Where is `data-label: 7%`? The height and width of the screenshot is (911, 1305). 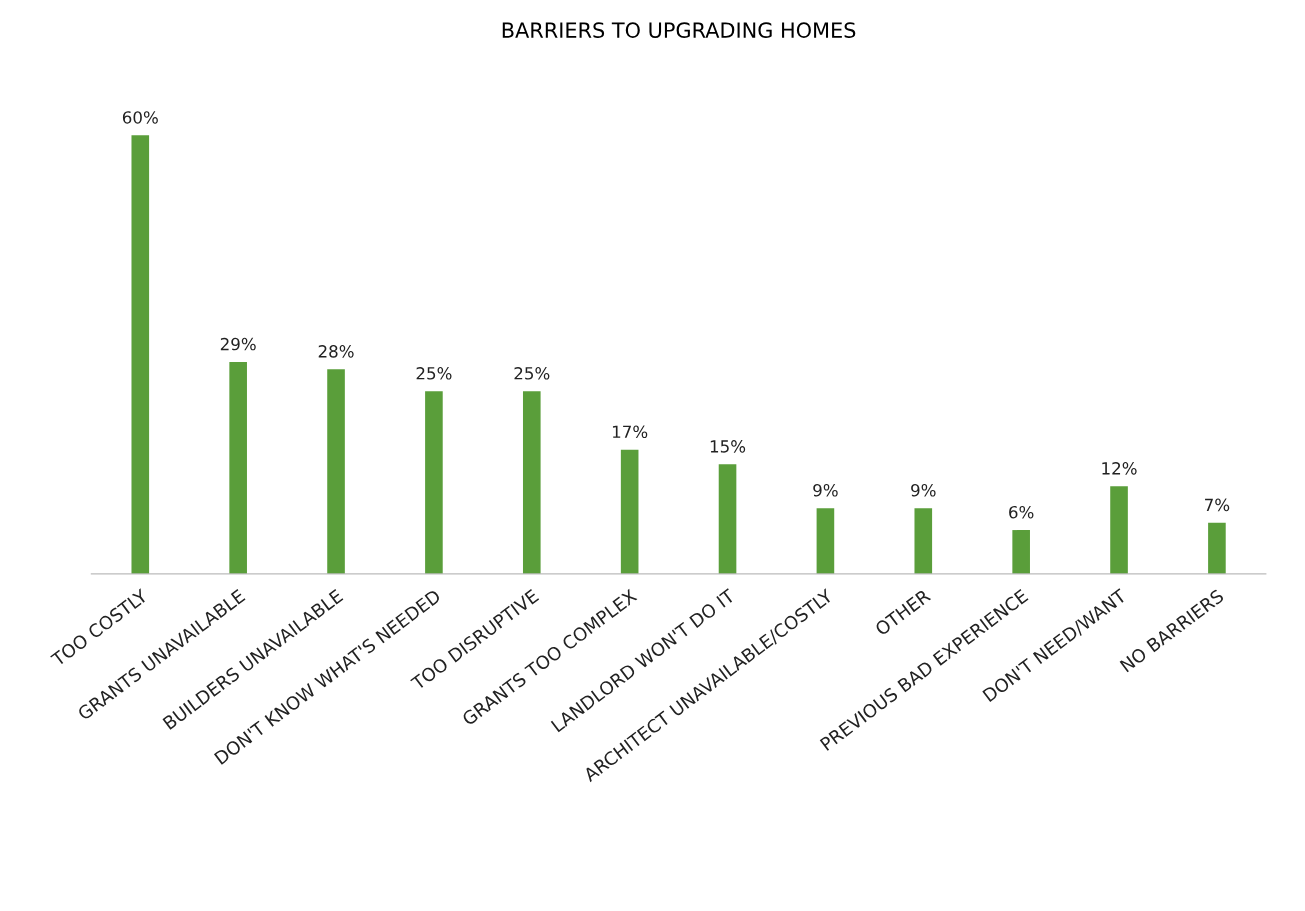 data-label: 7% is located at coordinates (1217, 505).